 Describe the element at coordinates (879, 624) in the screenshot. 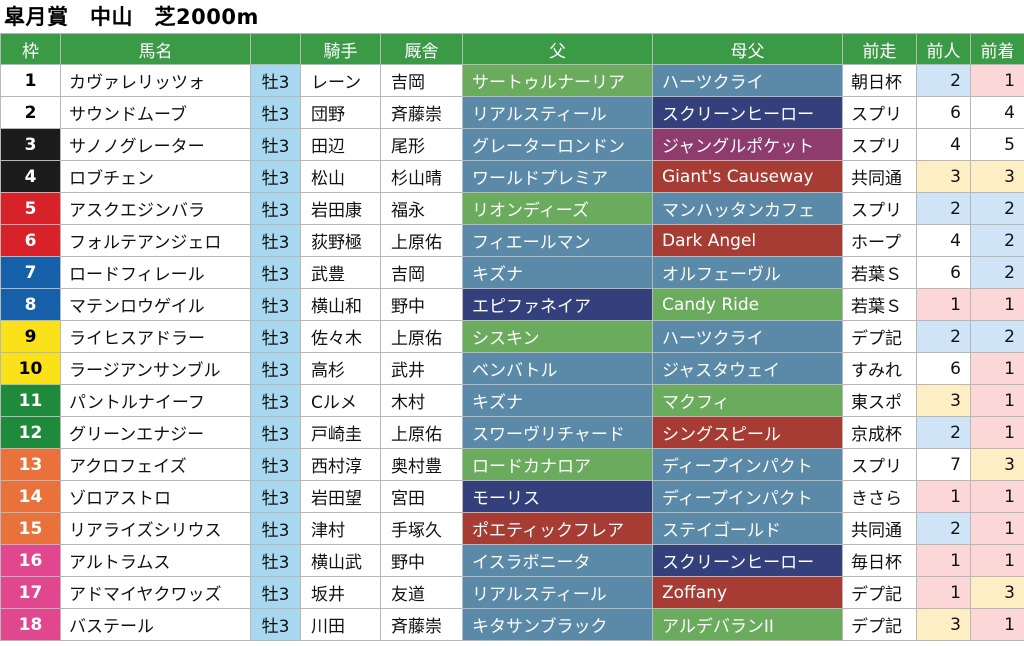

I see `prev-race: デプ記` at that location.